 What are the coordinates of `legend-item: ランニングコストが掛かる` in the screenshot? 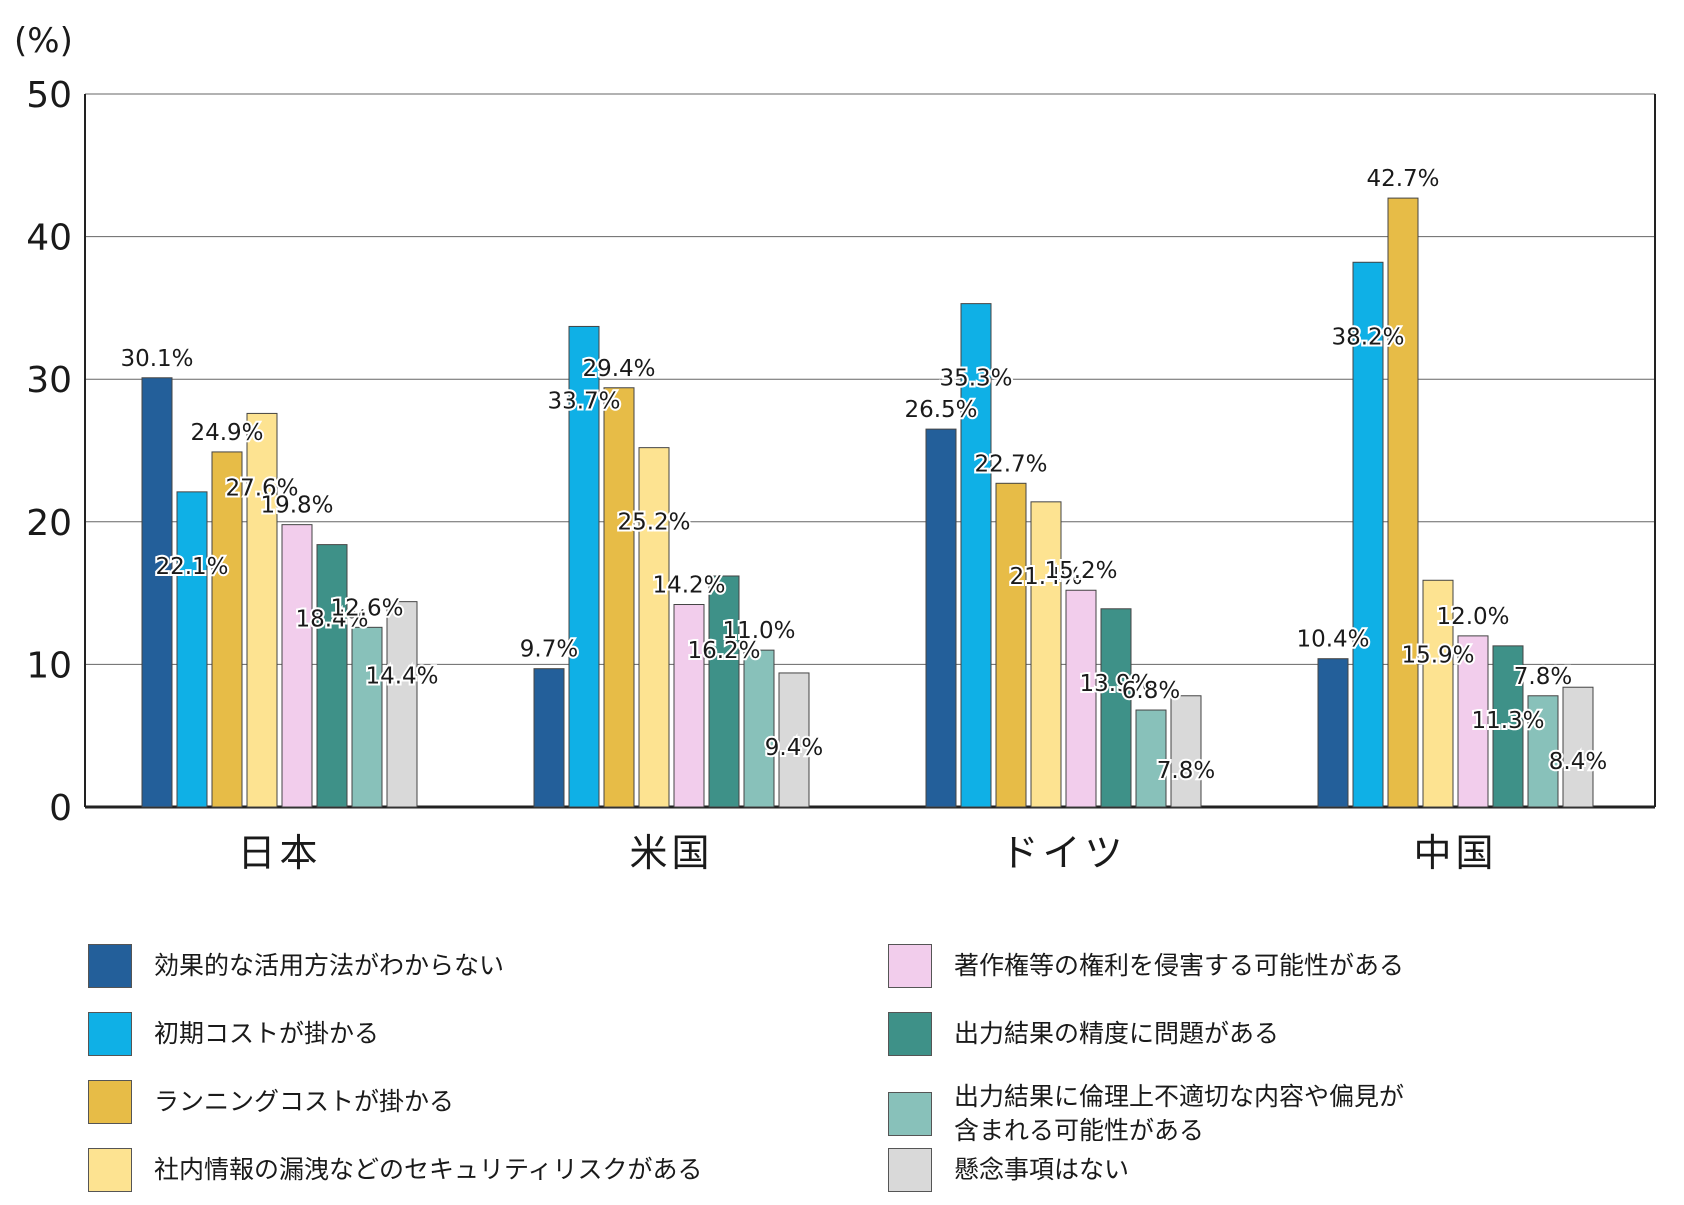 It's located at (271, 1102).